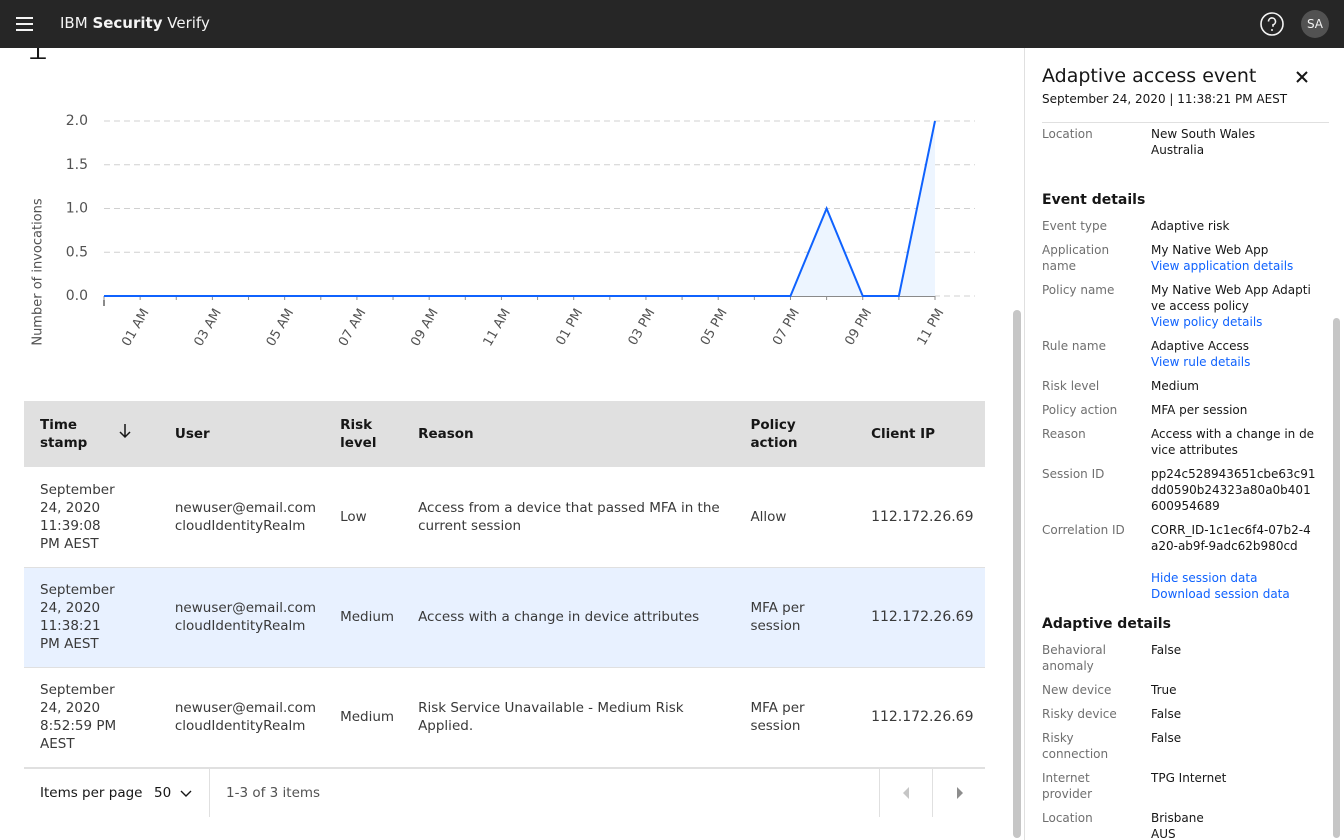  I want to click on brand: IBM Security Verify, so click(135, 23).